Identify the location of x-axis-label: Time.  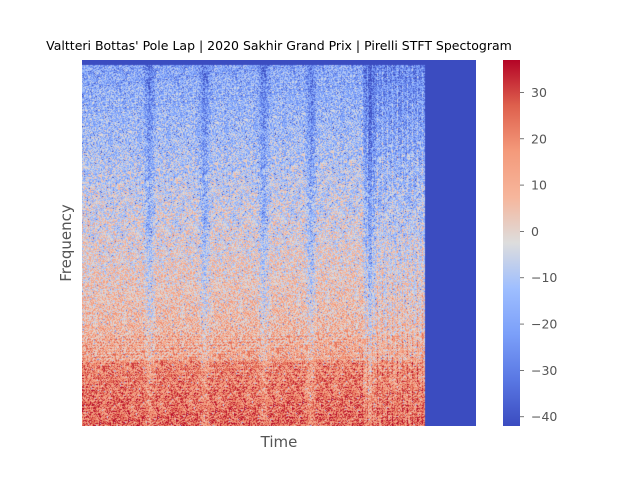
(279, 442).